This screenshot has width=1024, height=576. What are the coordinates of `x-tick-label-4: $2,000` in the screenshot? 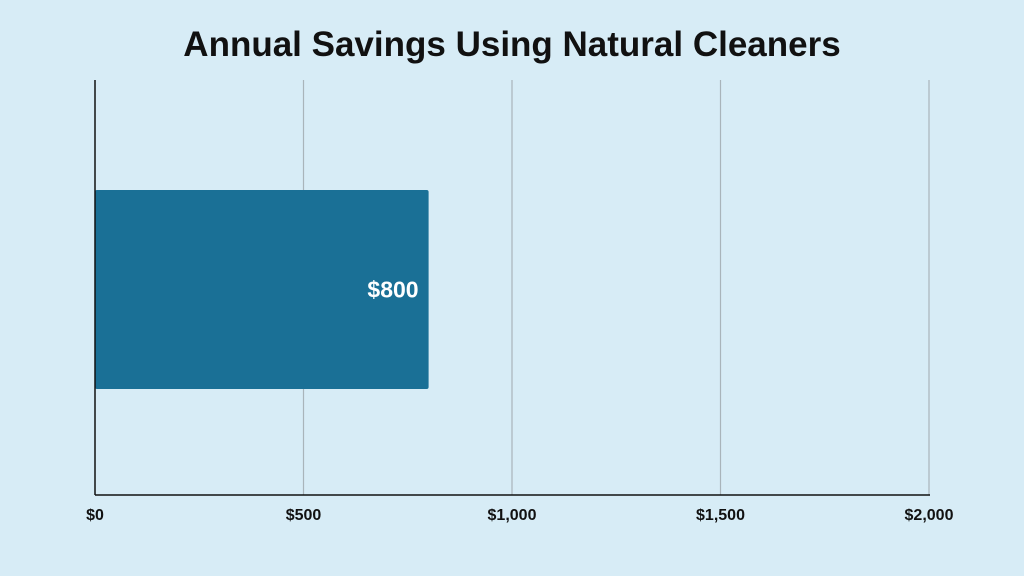 It's located at (929, 515).